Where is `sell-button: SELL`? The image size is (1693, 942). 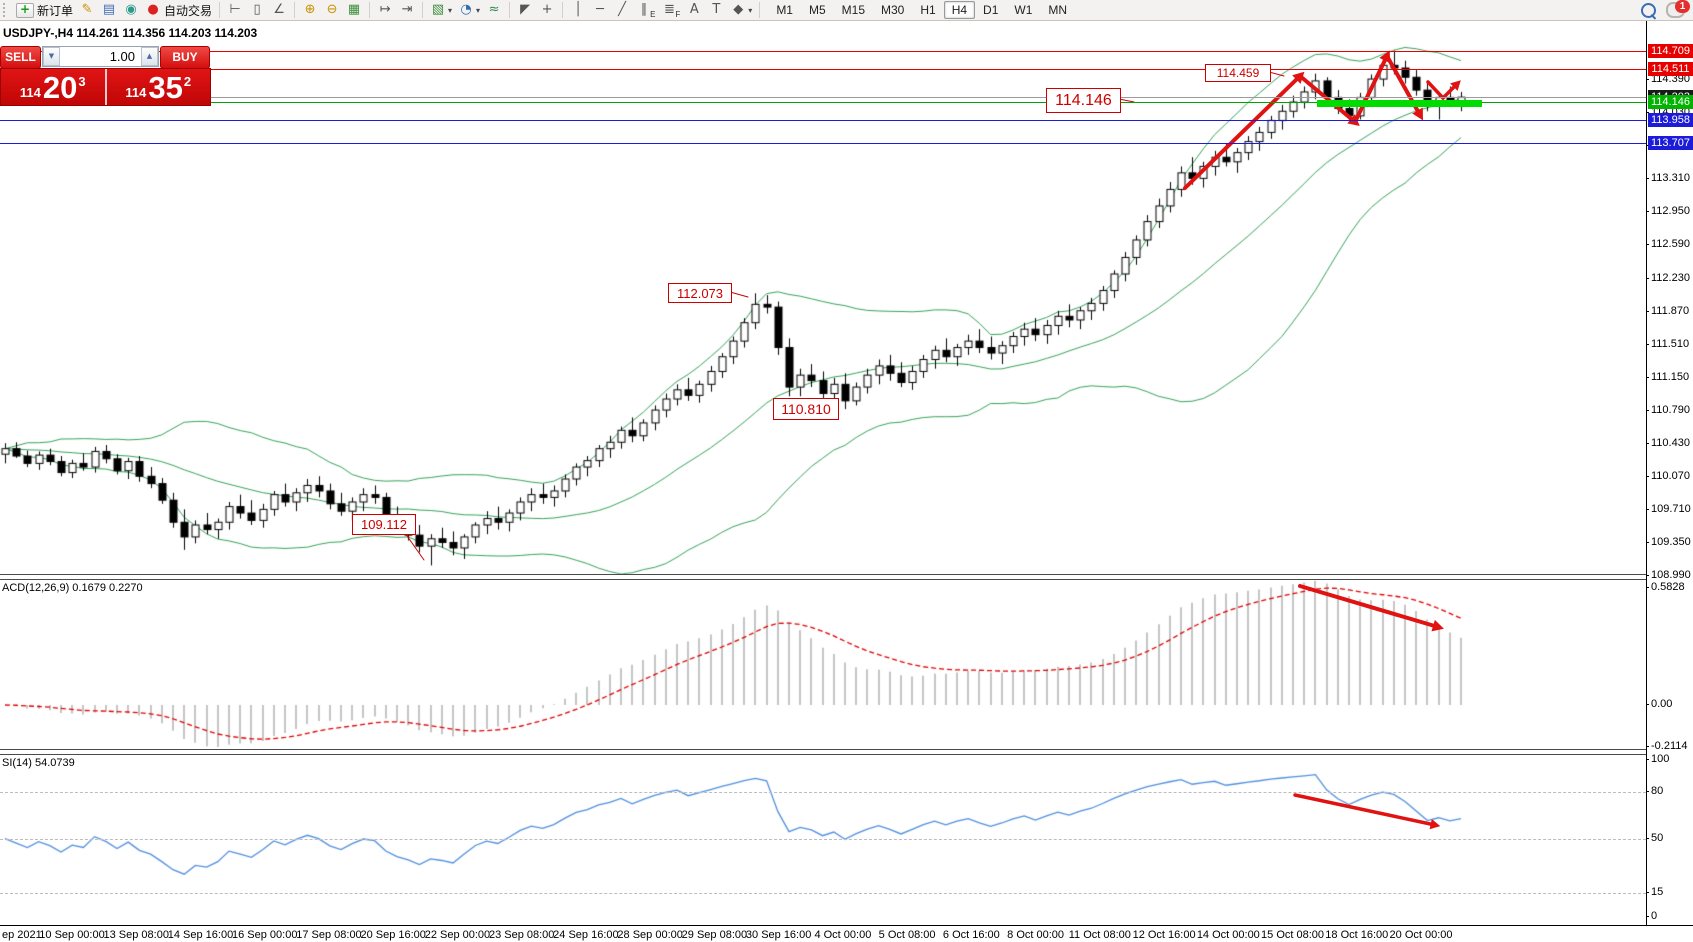 sell-button: SELL is located at coordinates (20, 57).